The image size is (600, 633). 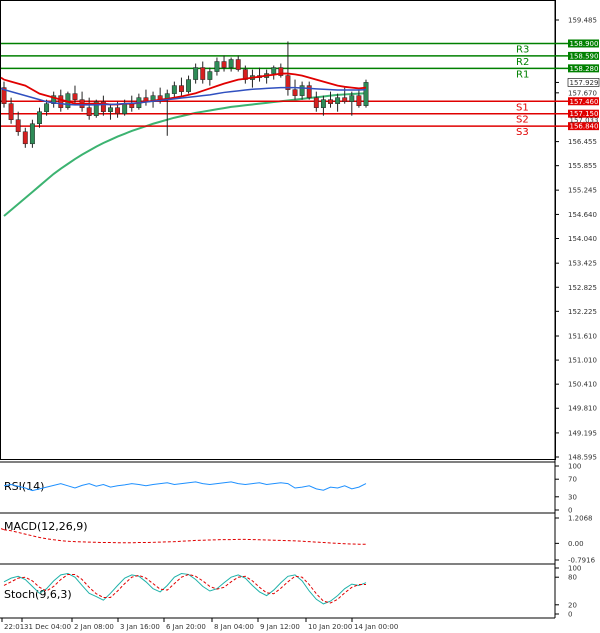 I want to click on level-price-label-r2: 158.590, so click(x=584, y=56).